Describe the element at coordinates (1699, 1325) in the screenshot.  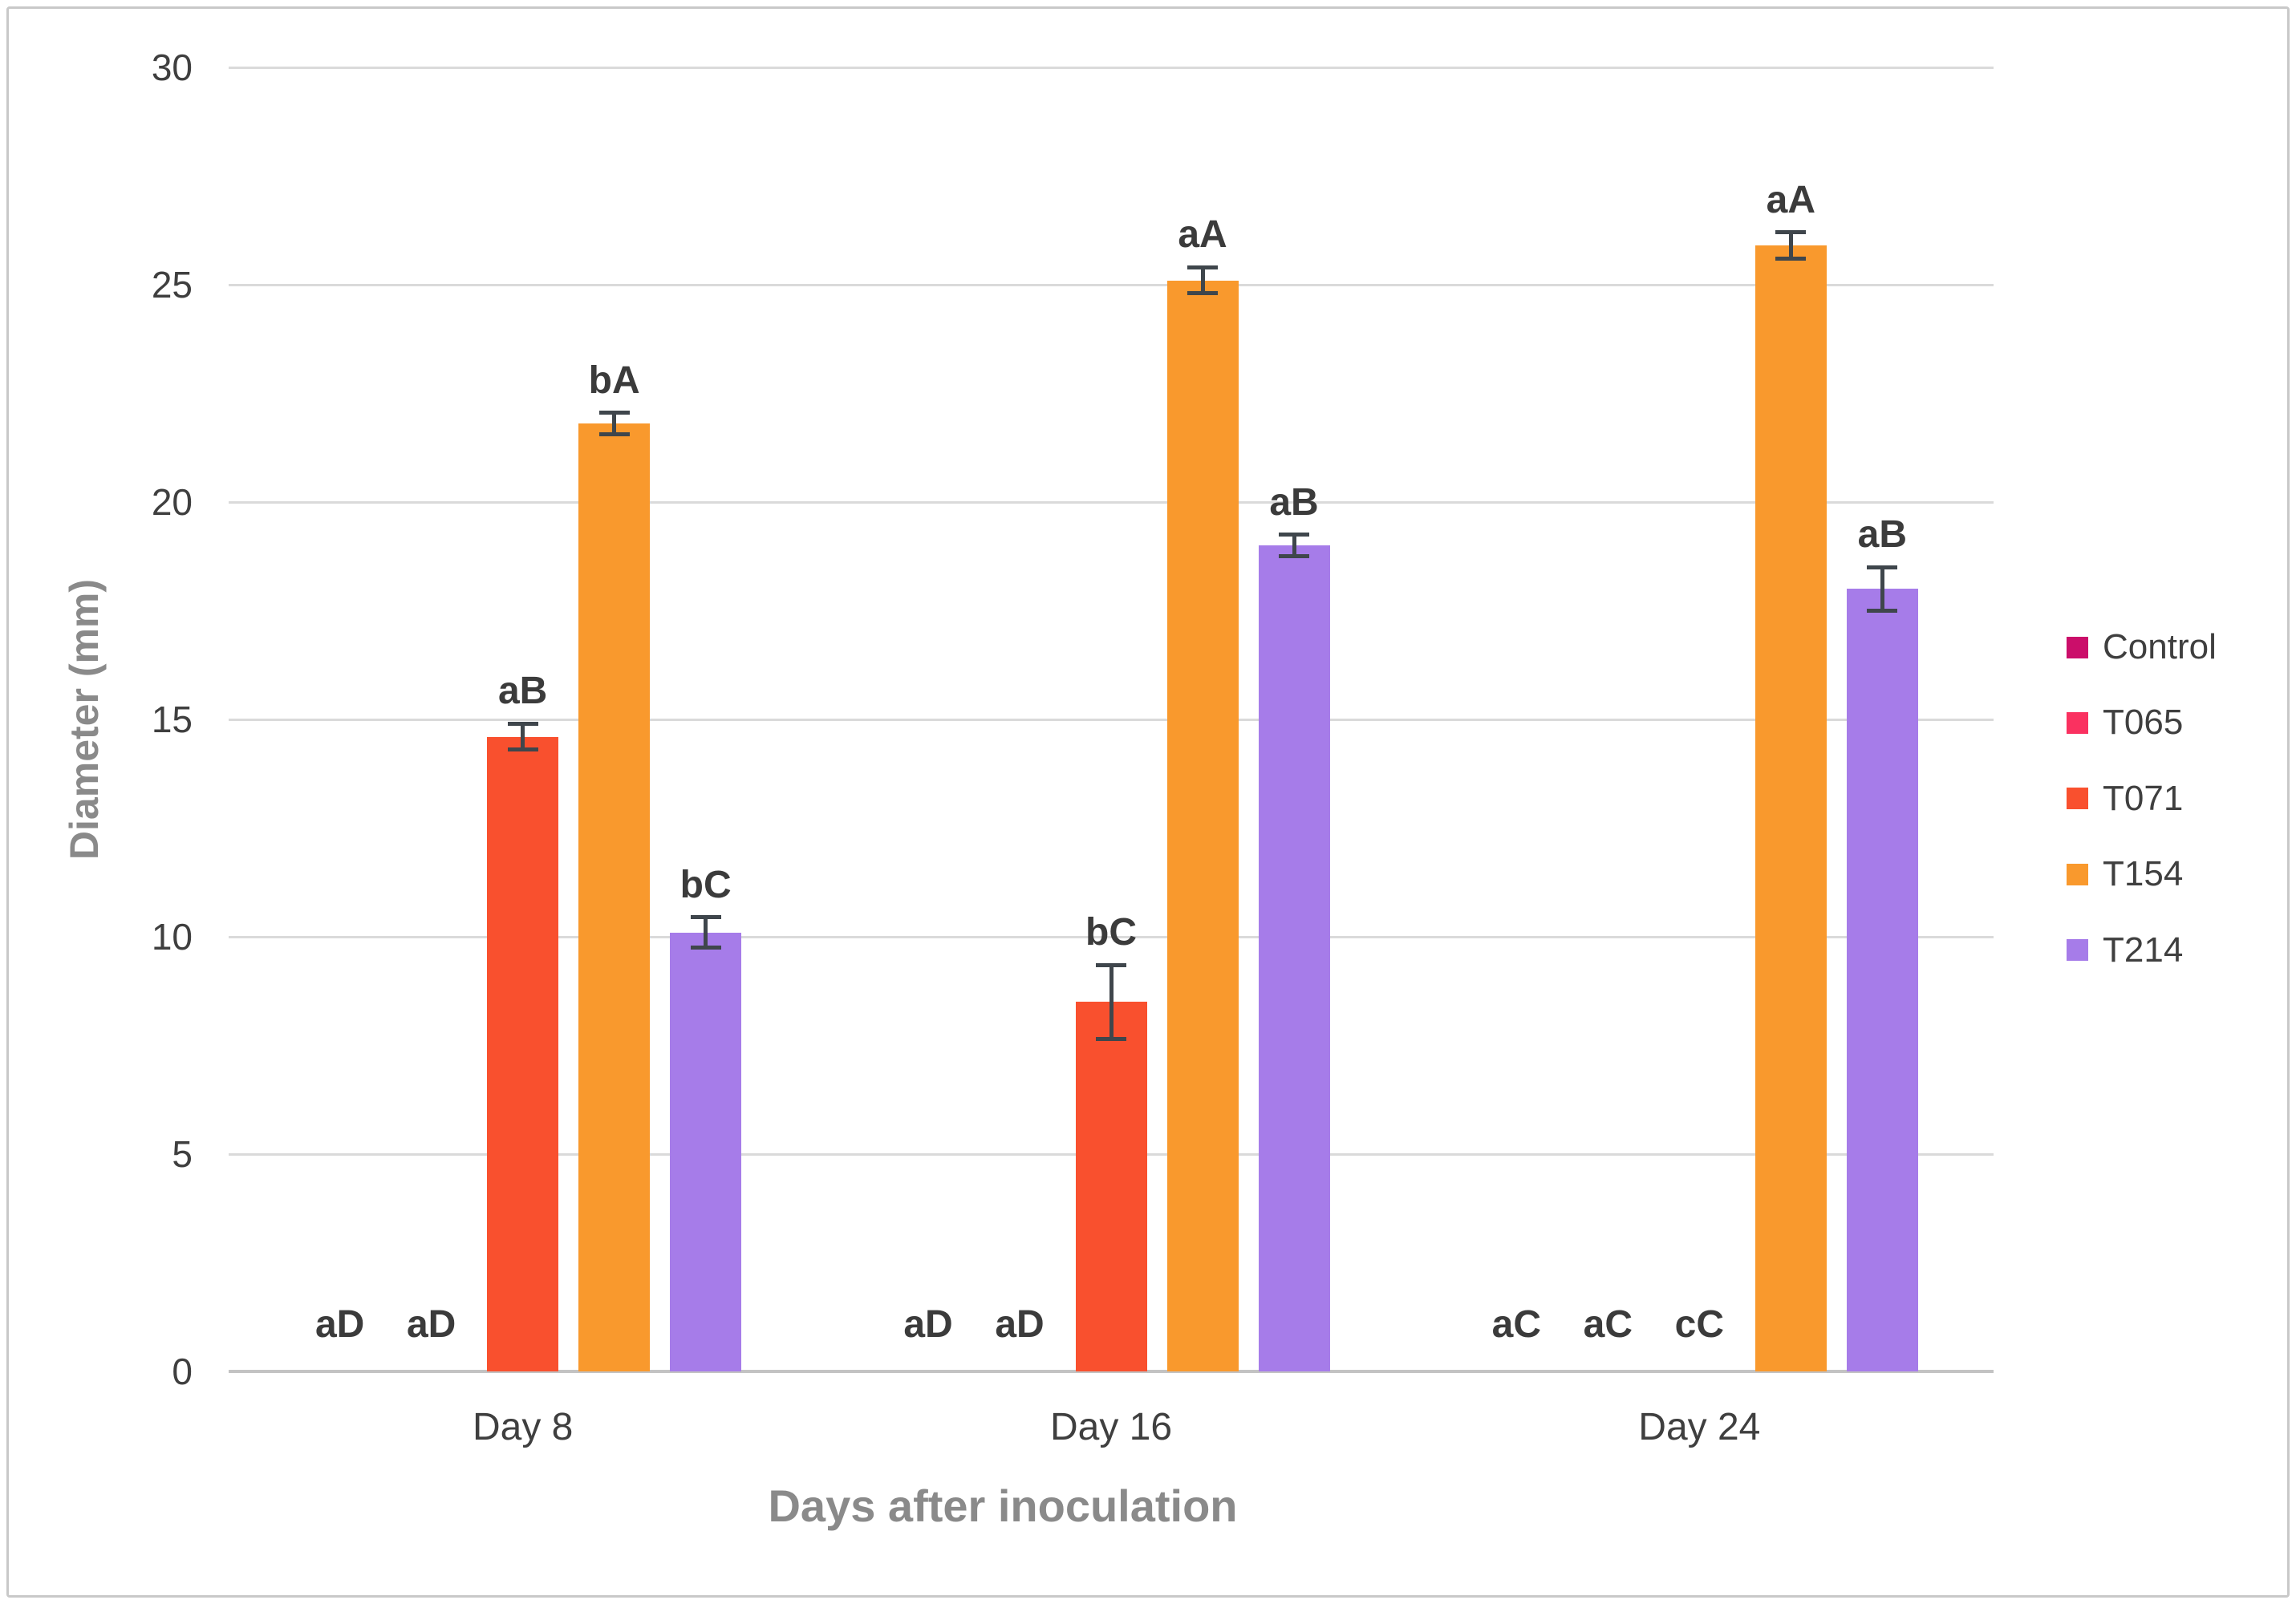
I see `significance-label-zero: cC` at that location.